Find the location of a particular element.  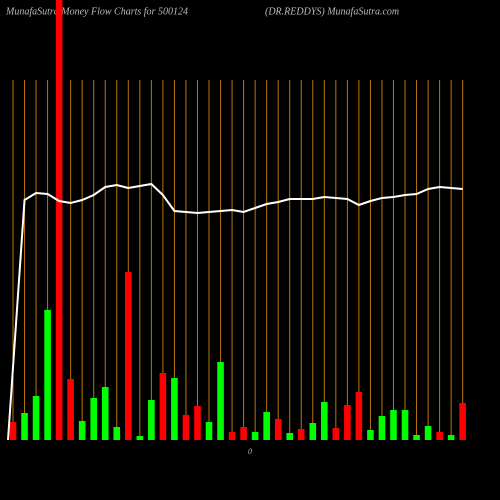

y-tick-label: 0 is located at coordinates (250, 451).